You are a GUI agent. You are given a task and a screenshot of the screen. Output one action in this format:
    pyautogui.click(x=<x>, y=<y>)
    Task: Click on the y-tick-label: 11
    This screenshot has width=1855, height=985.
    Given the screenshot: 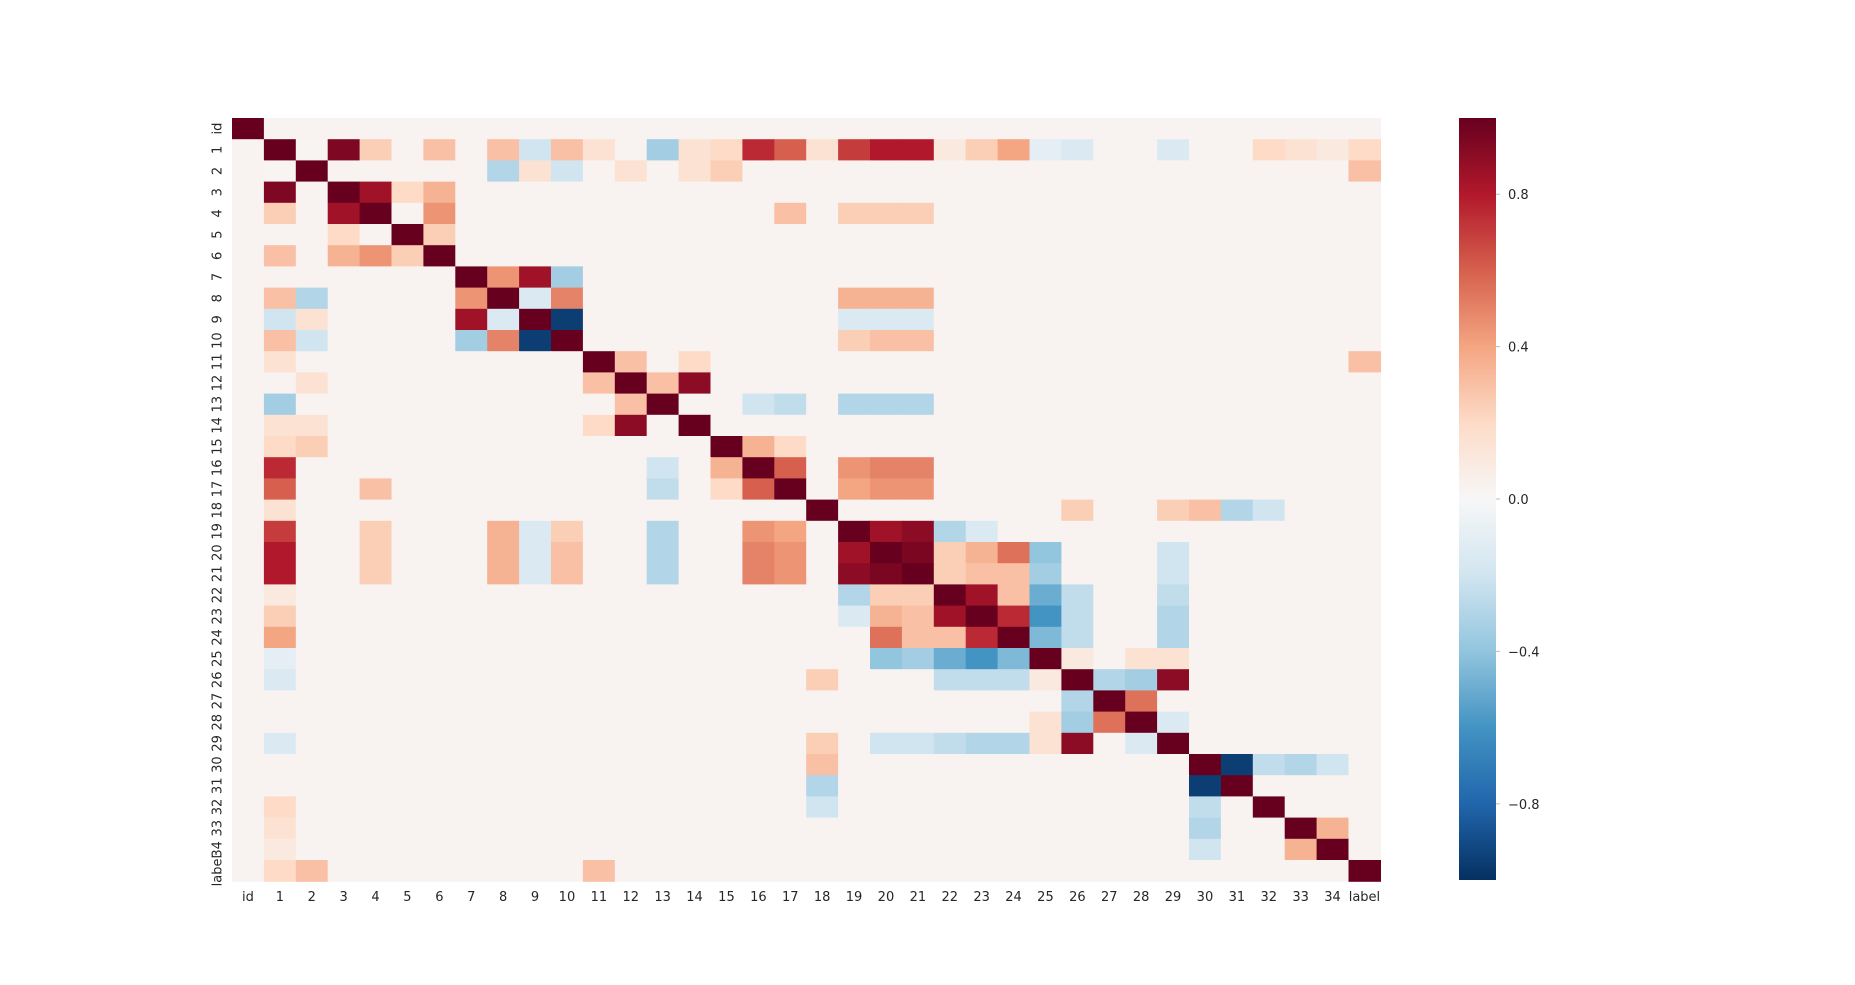 What is the action you would take?
    pyautogui.click(x=218, y=362)
    